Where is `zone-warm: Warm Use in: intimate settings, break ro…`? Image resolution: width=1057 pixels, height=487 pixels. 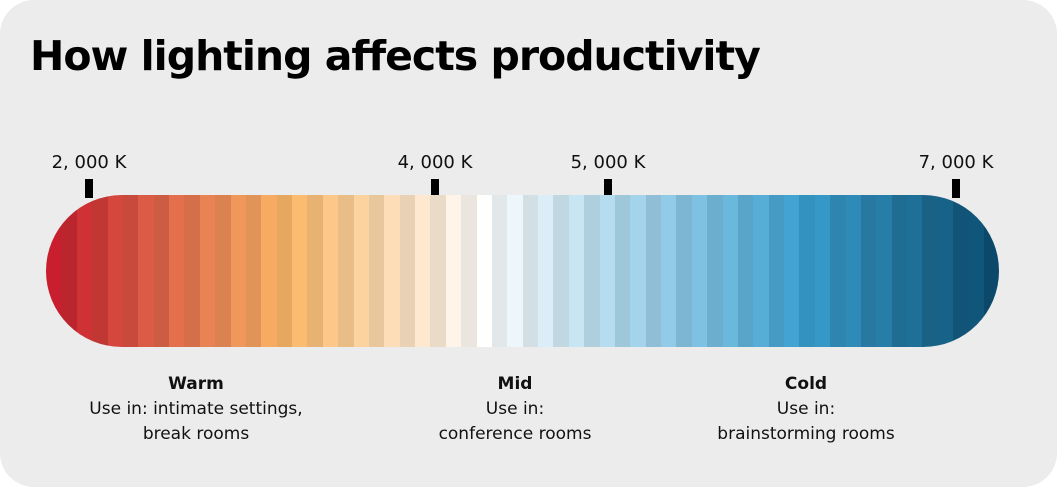
zone-warm: Warm Use in: intimate settings, break ro… is located at coordinates (196, 409).